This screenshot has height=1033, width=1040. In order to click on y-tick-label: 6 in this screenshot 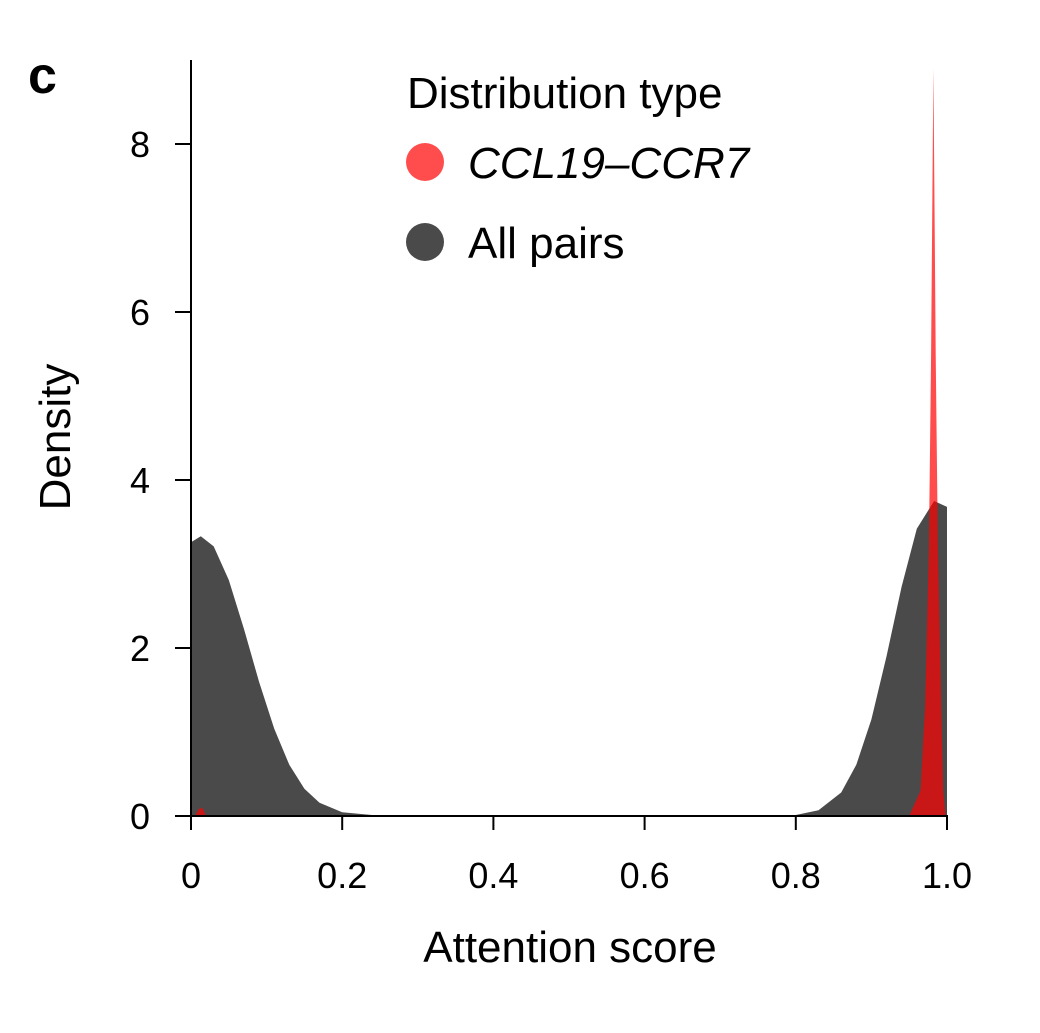, I will do `click(140, 312)`.